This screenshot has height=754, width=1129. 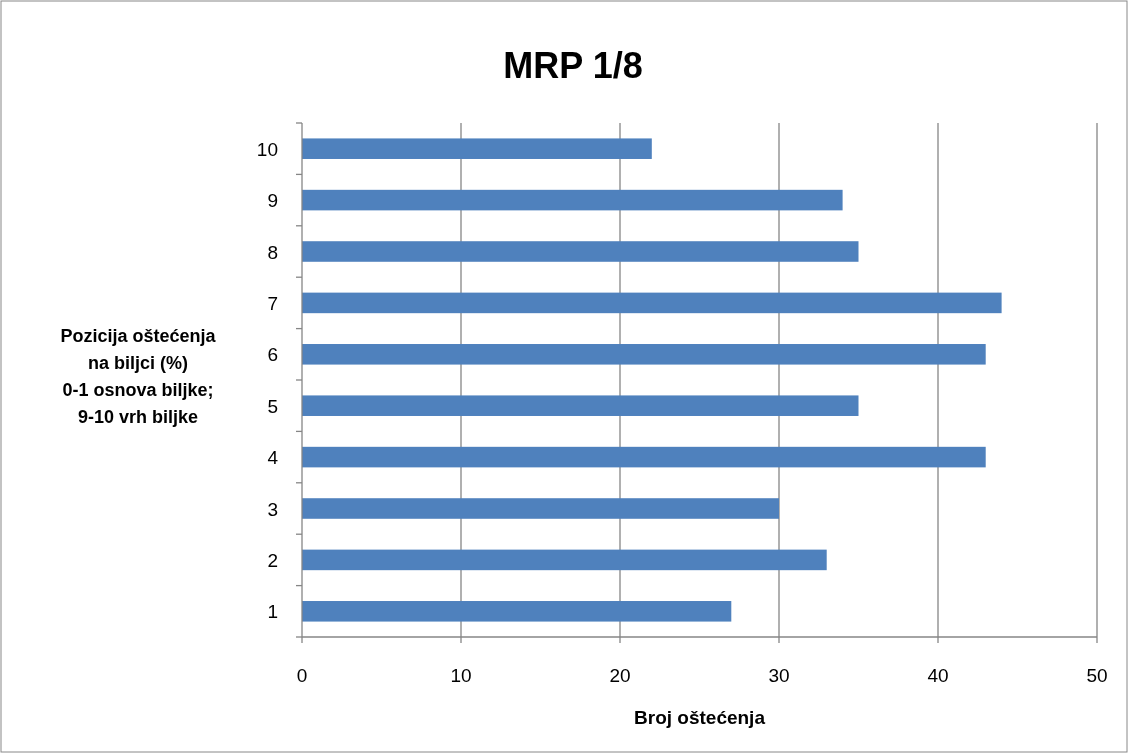 I want to click on x-tick-label: 10, so click(x=461, y=675).